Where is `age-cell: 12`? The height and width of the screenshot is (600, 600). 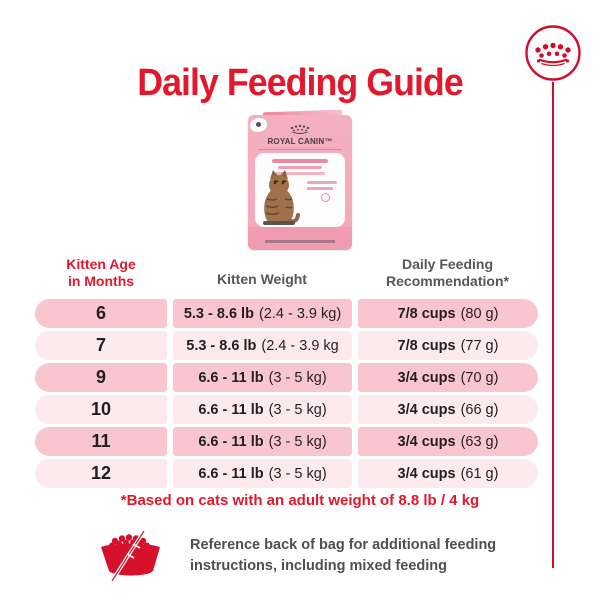 age-cell: 12 is located at coordinates (101, 473).